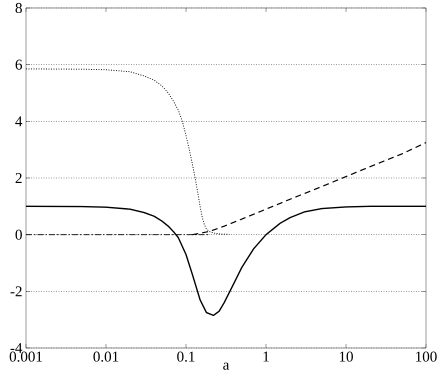  I want to click on x-tick-label: 10, so click(346, 357).